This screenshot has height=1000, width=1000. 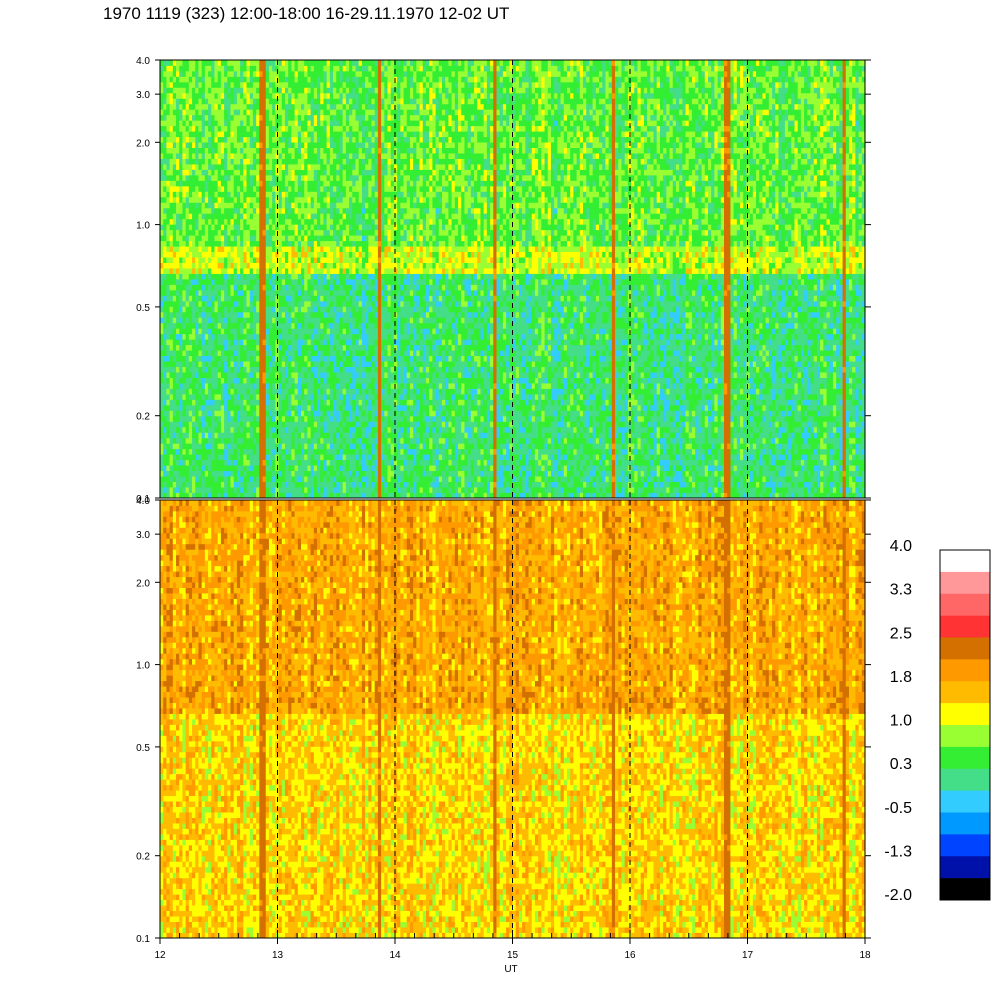 I want to click on colorbar-label: 3.3, so click(x=901, y=590).